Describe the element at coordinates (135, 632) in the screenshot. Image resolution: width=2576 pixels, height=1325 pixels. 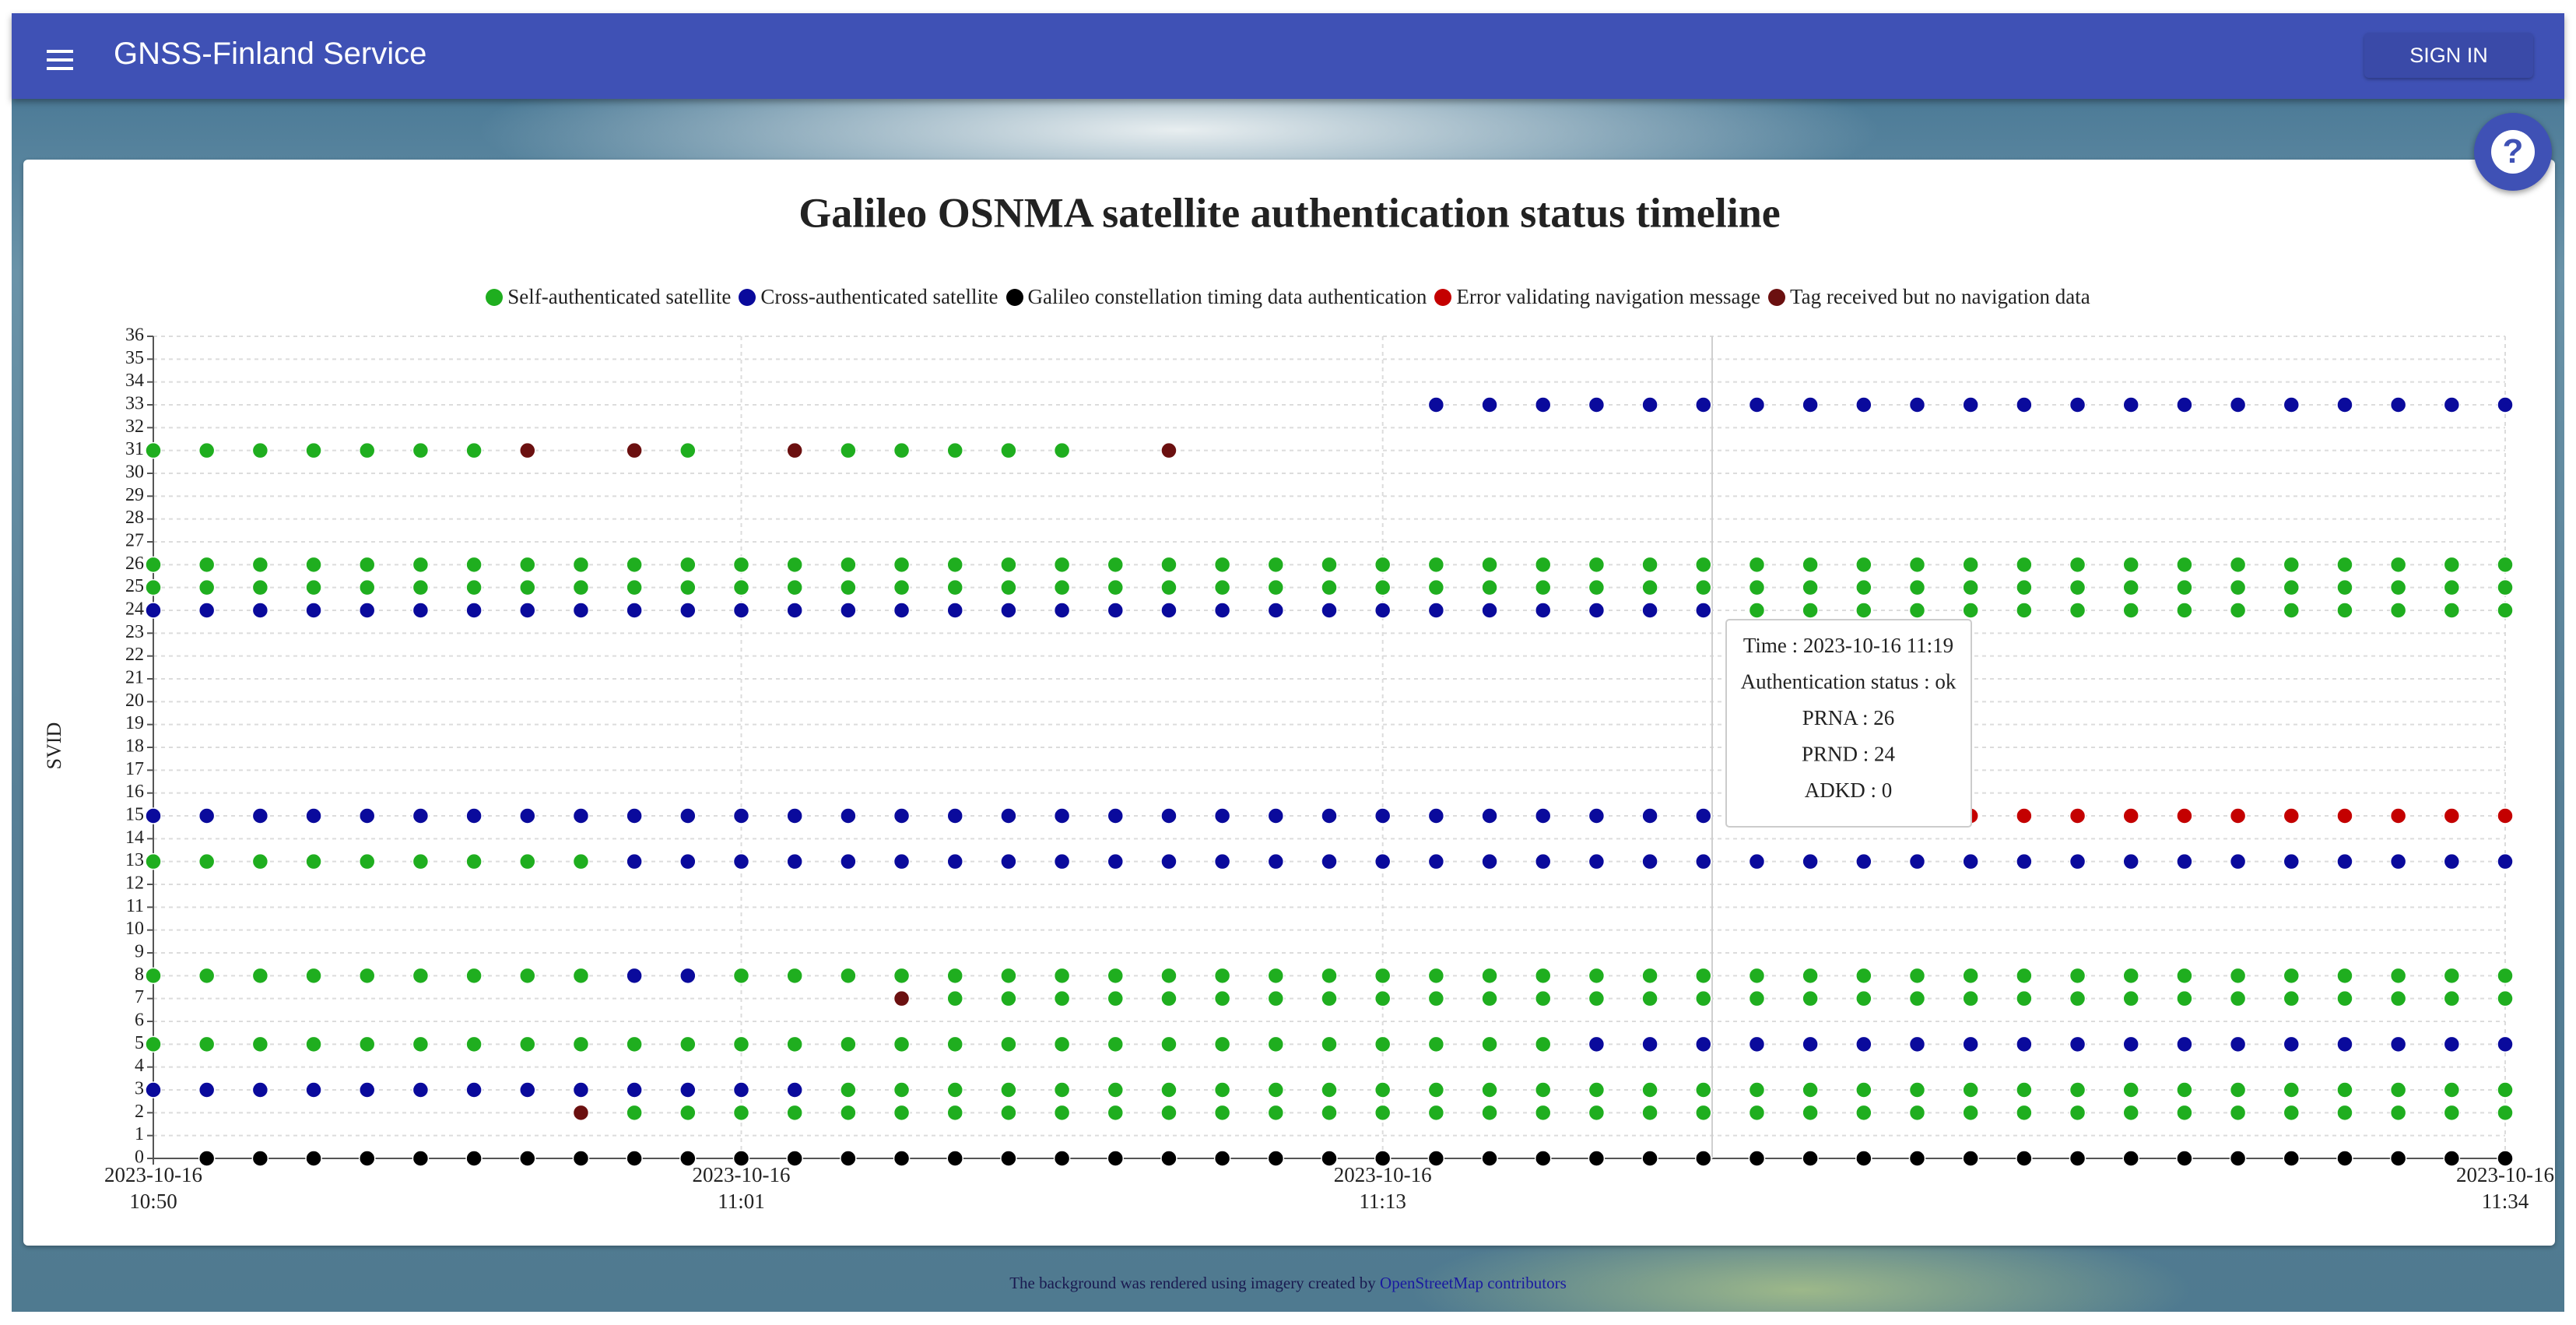
I see `y-tick-label: 23` at that location.